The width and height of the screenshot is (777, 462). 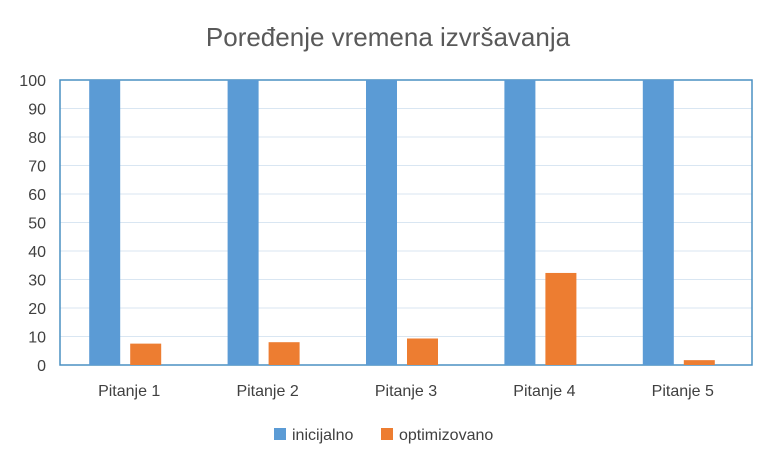 What do you see at coordinates (129, 391) in the screenshot?
I see `x-category-label: Pitanje 1` at bounding box center [129, 391].